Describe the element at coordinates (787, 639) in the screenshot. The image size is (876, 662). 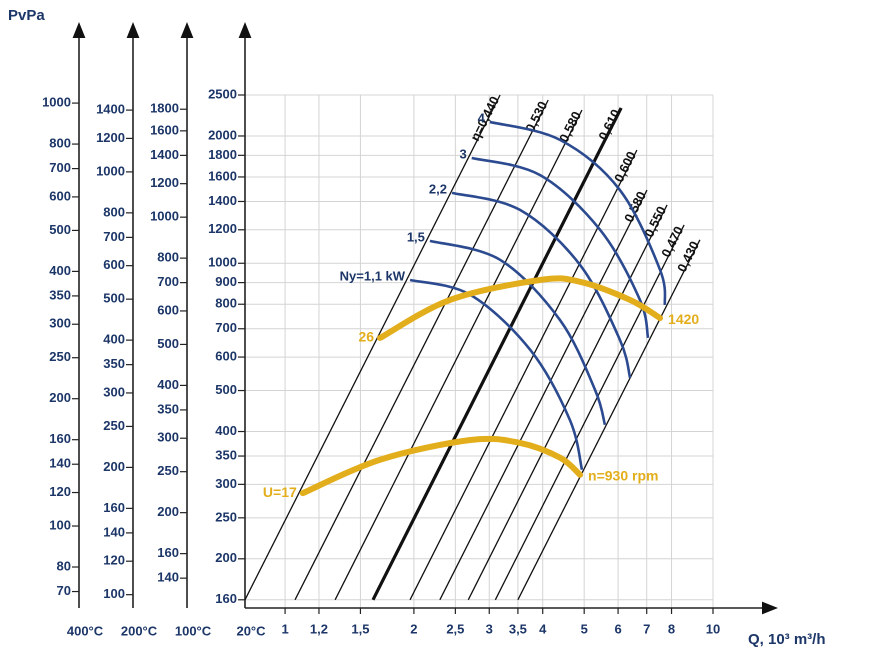
I see `x-axis-title: Q, 10³ m³/h` at that location.